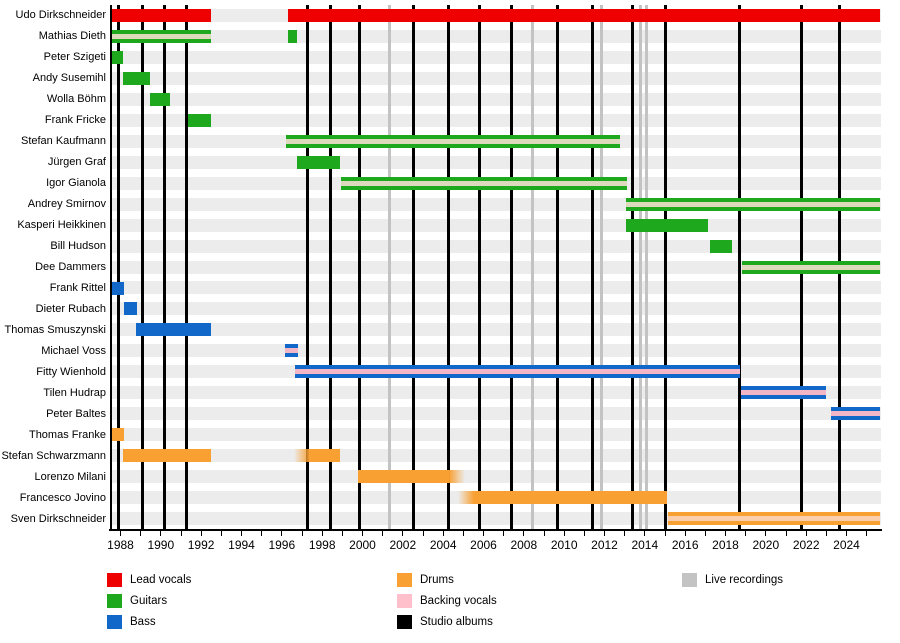 This screenshot has width=900, height=643. What do you see at coordinates (495, 530) in the screenshot?
I see `x-axis-line` at bounding box center [495, 530].